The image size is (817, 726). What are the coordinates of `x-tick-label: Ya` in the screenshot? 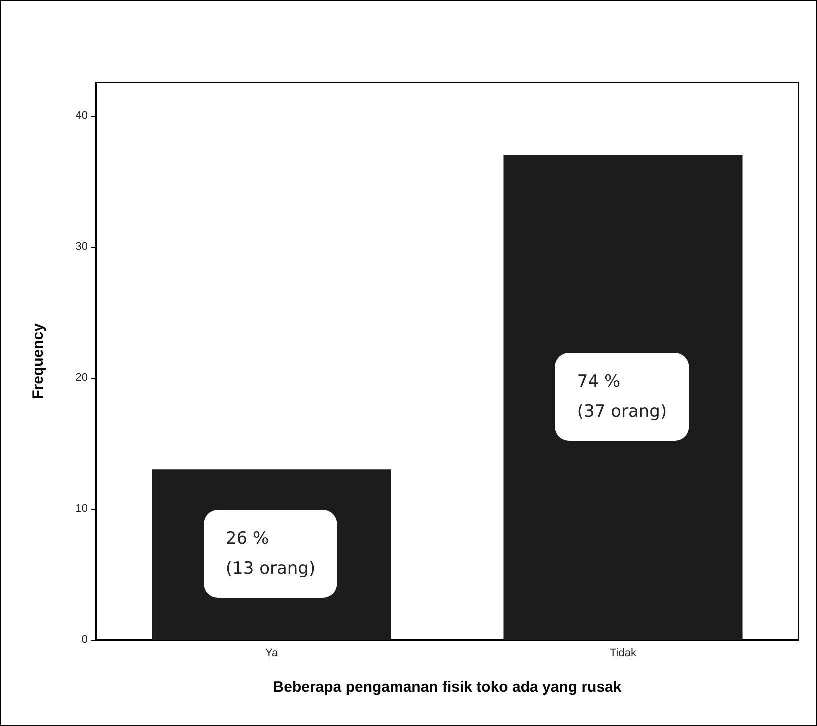 It's located at (272, 654).